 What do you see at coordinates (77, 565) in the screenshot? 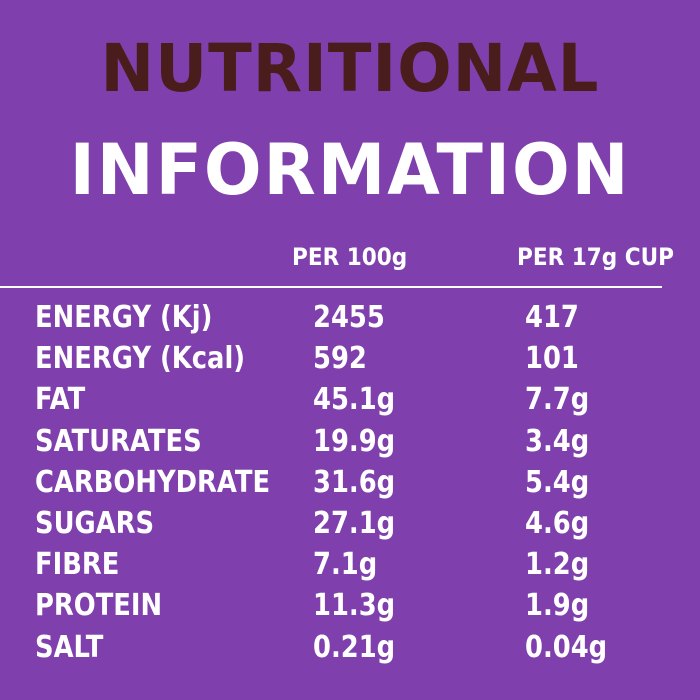
I see `nutrient-label: FIBRE` at bounding box center [77, 565].